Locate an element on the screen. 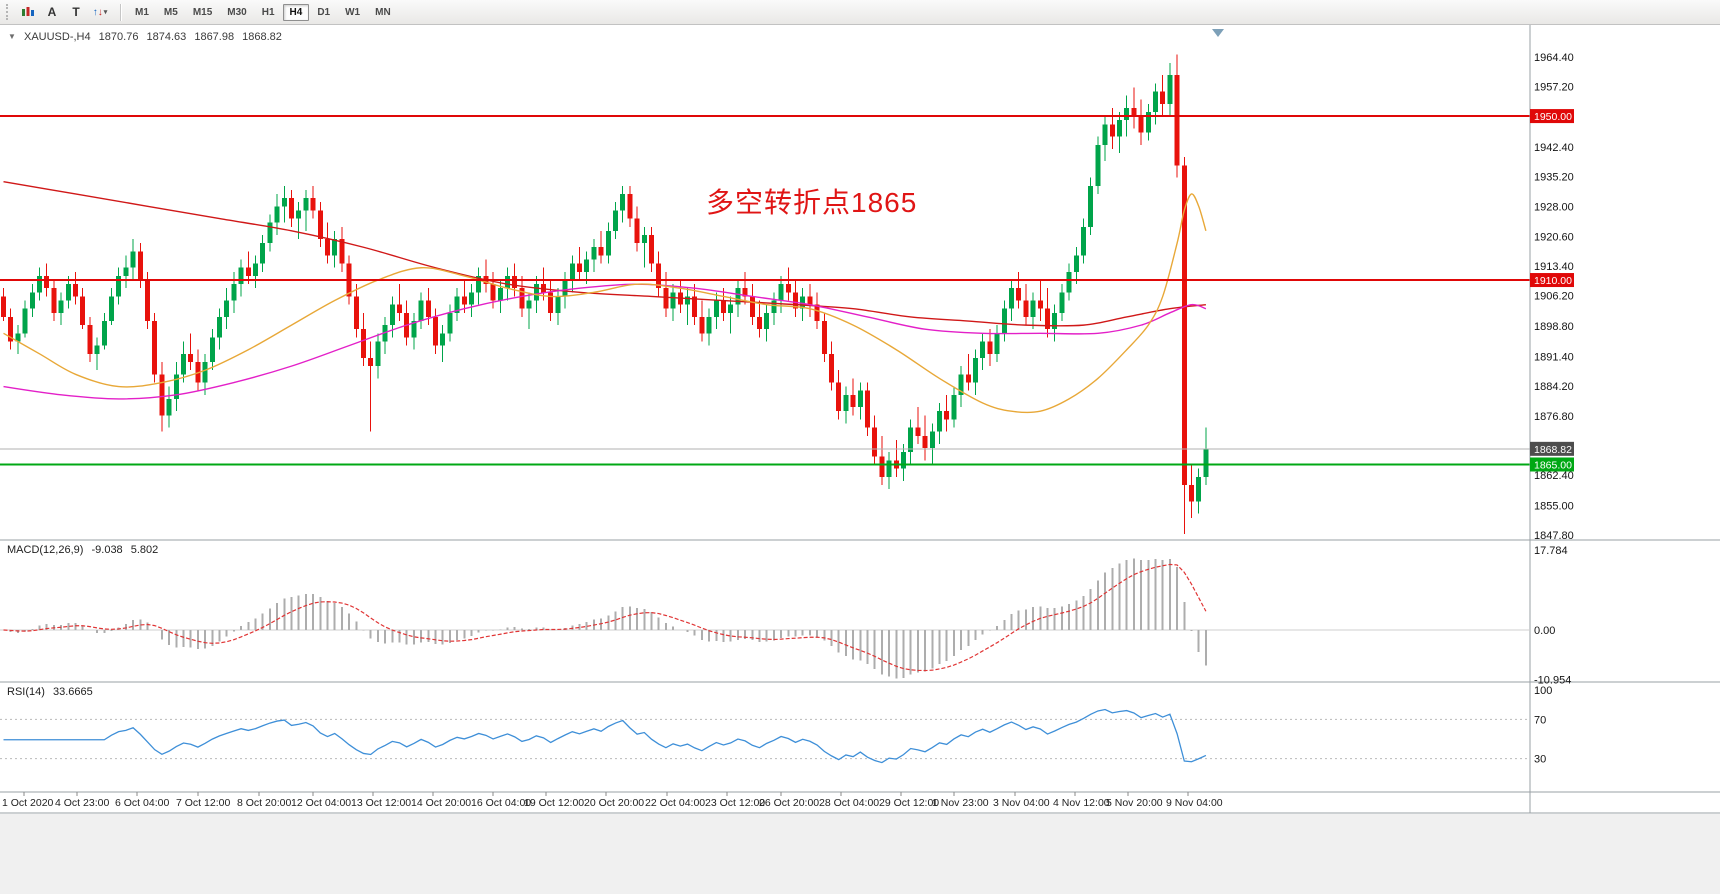  high-value: 1874.63 is located at coordinates (166, 37).